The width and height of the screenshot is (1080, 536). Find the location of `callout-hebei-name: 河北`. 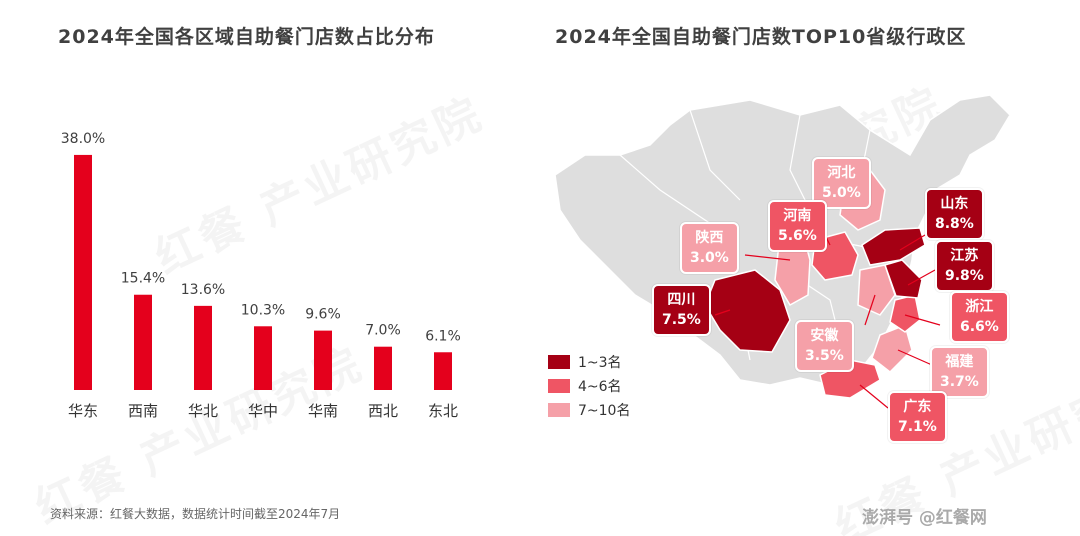

callout-hebei-name: 河北 is located at coordinates (841, 173).